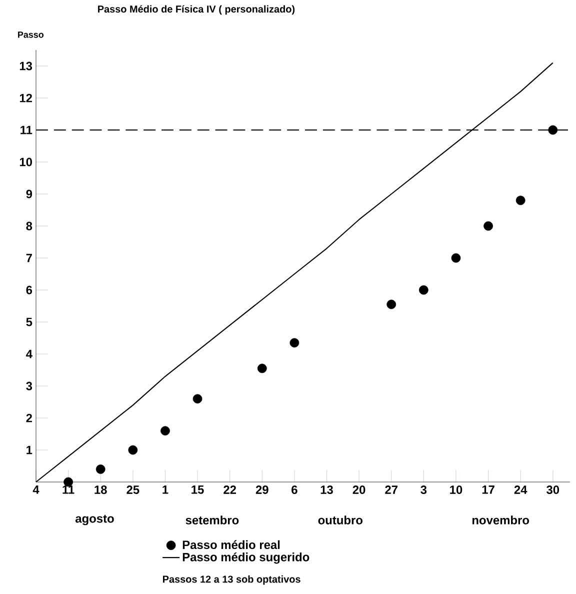 This screenshot has height=594, width=576. What do you see at coordinates (326, 490) in the screenshot?
I see `x-tick-label: 13` at bounding box center [326, 490].